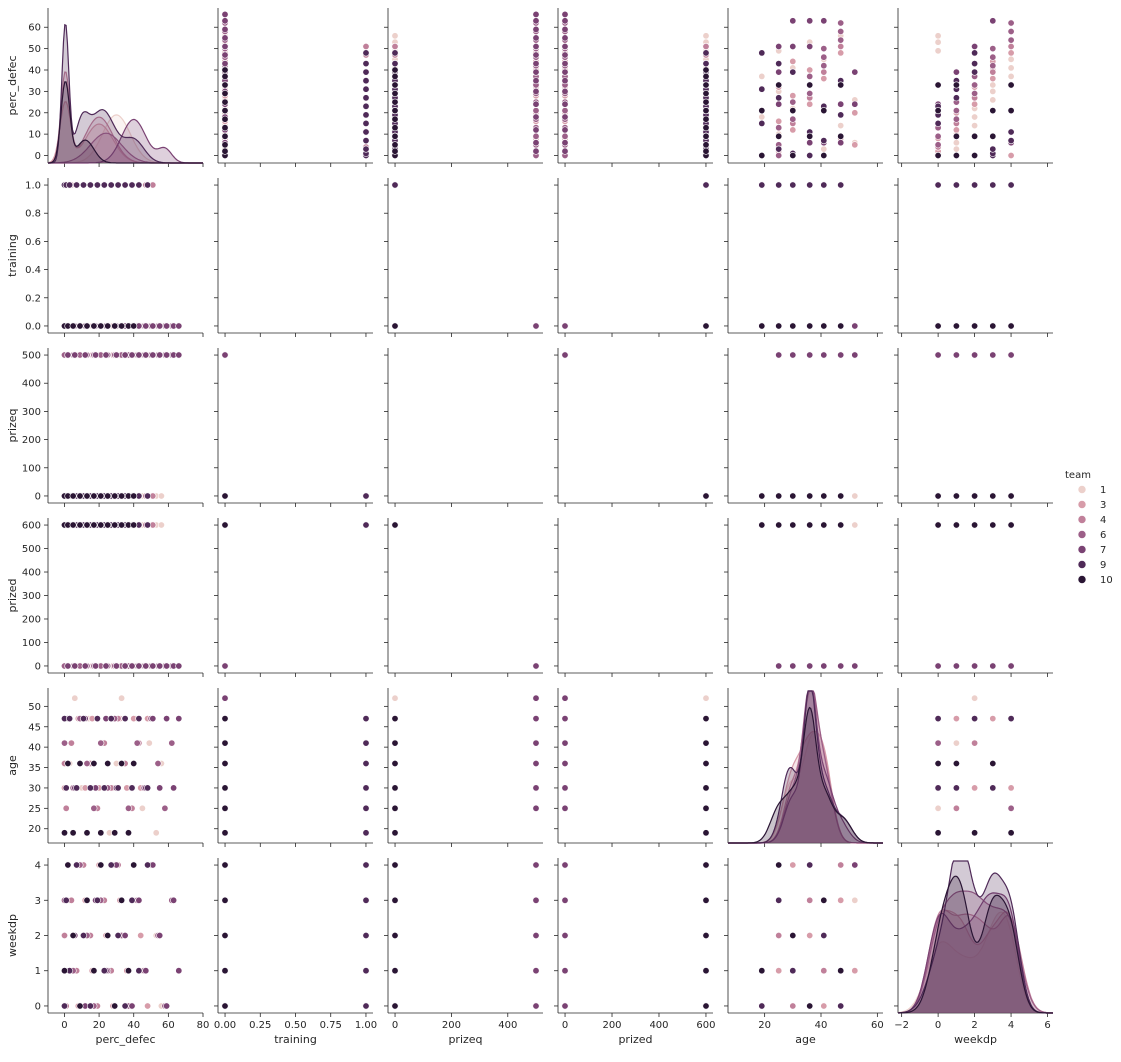 The width and height of the screenshot is (1121, 1062). Describe the element at coordinates (1103, 565) in the screenshot. I see `legend-label-team-9: 9` at that location.